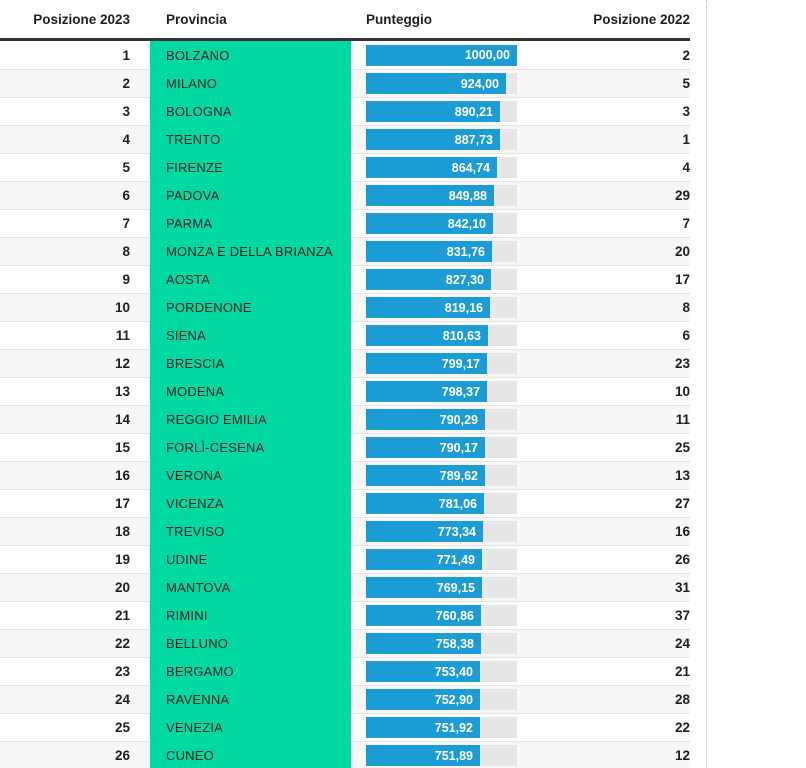 The image size is (806, 768). Describe the element at coordinates (209, 307) in the screenshot. I see `provincia-name: PORDENONE` at that location.